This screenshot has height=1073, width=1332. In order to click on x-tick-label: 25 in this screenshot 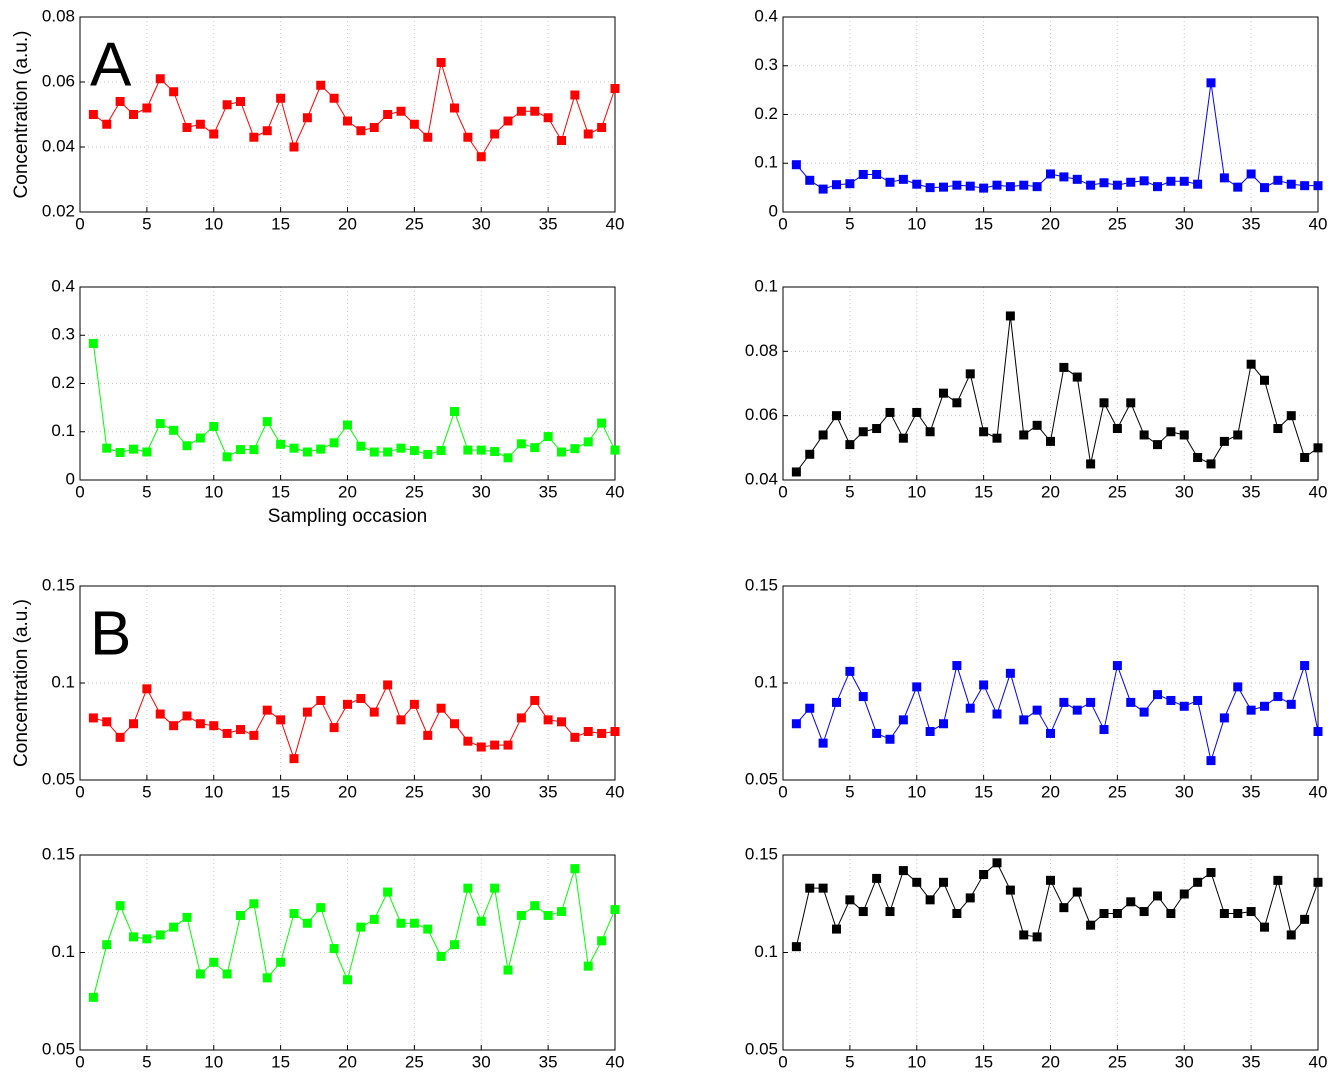, I will do `click(1117, 491)`.